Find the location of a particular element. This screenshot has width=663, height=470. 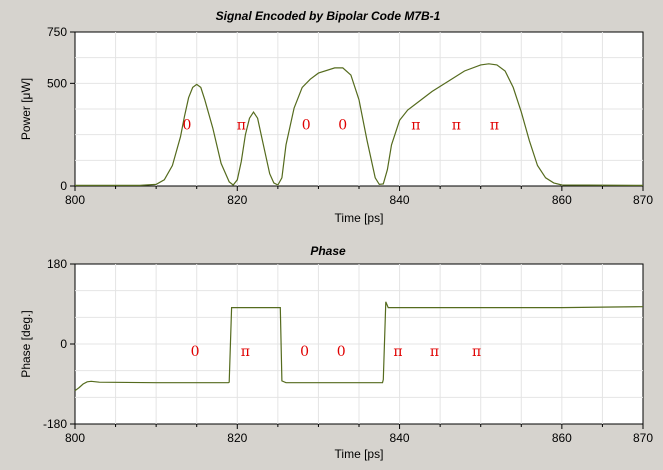

y-tick-label: 500 is located at coordinates (57, 83).